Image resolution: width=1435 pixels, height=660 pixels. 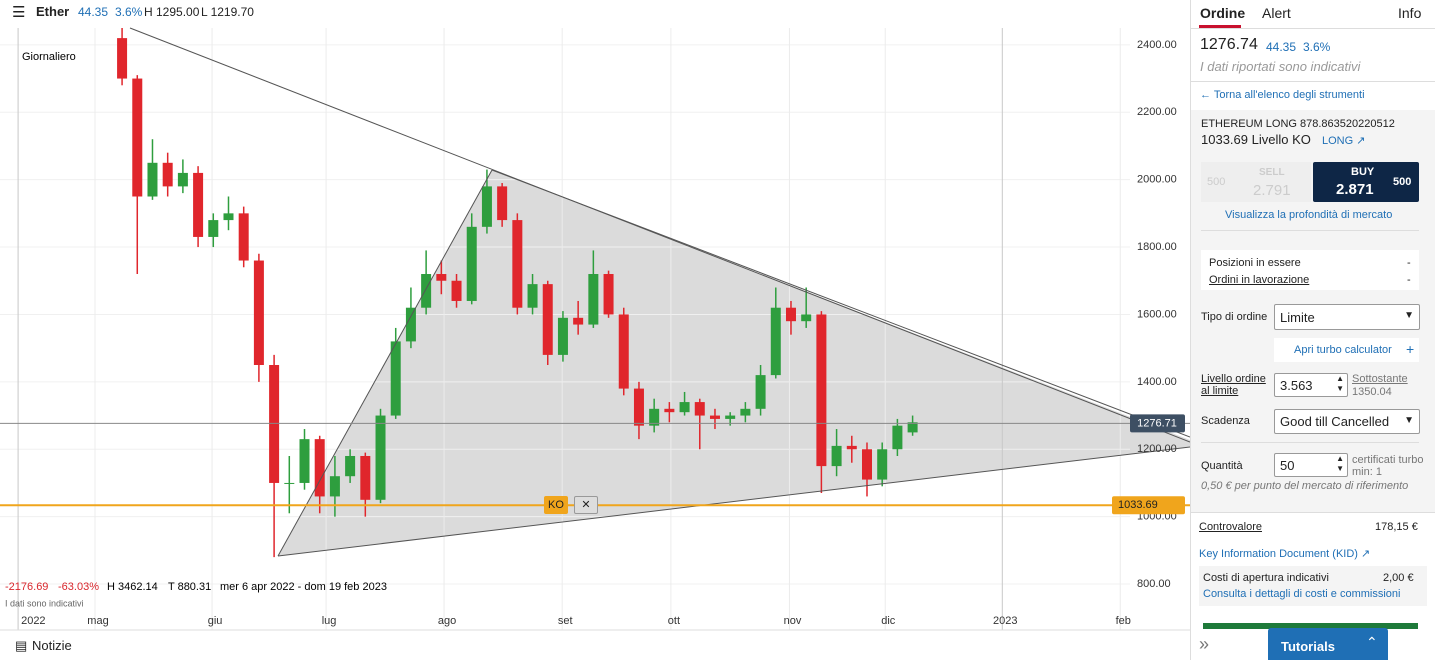 What do you see at coordinates (1157, 112) in the screenshot?
I see `y-tick-label: 2200.00` at bounding box center [1157, 112].